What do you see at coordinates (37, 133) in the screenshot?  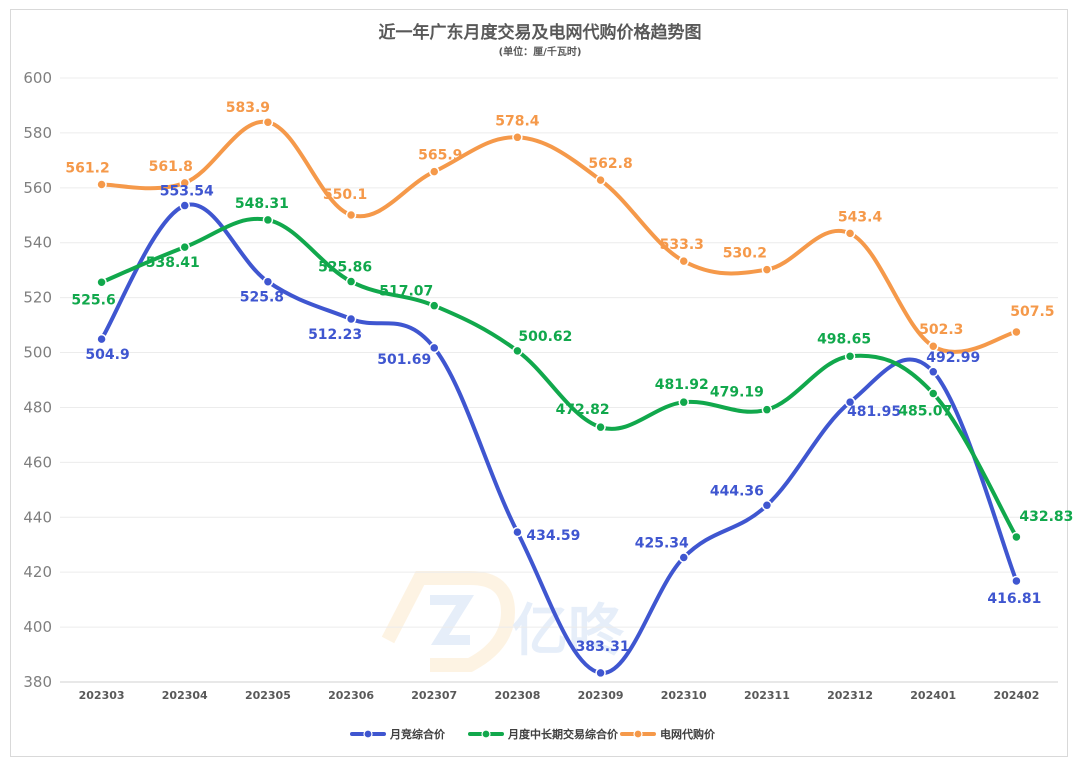 I see `y-tick-label: 580` at bounding box center [37, 133].